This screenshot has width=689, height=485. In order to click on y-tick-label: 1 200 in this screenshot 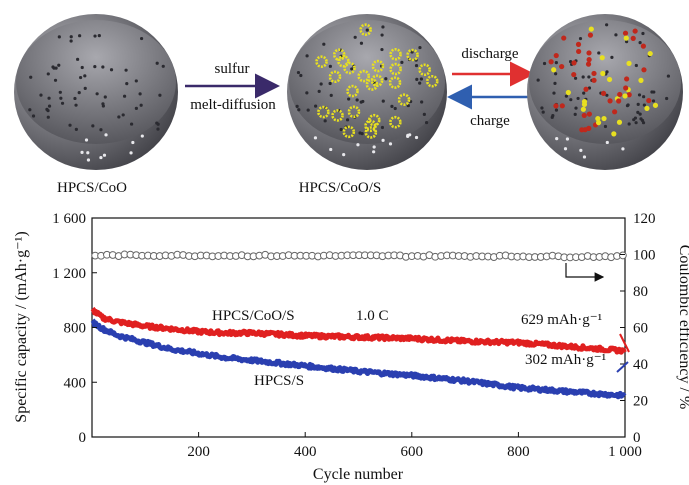, I will do `click(69, 274)`.